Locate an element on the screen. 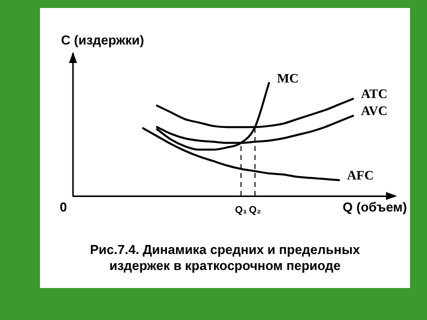  series-label: AFC is located at coordinates (360, 175).